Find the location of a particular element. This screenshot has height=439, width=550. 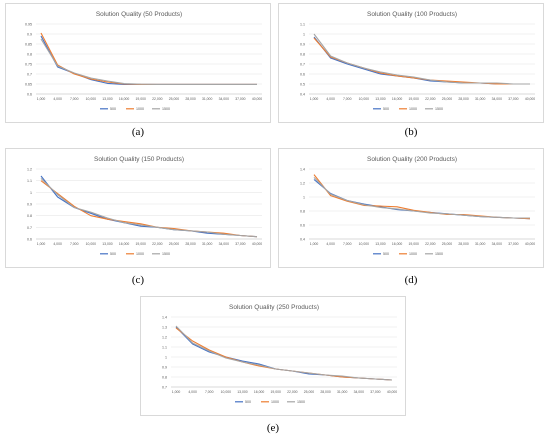

y-tick-label: 1.3 is located at coordinates (164, 328).